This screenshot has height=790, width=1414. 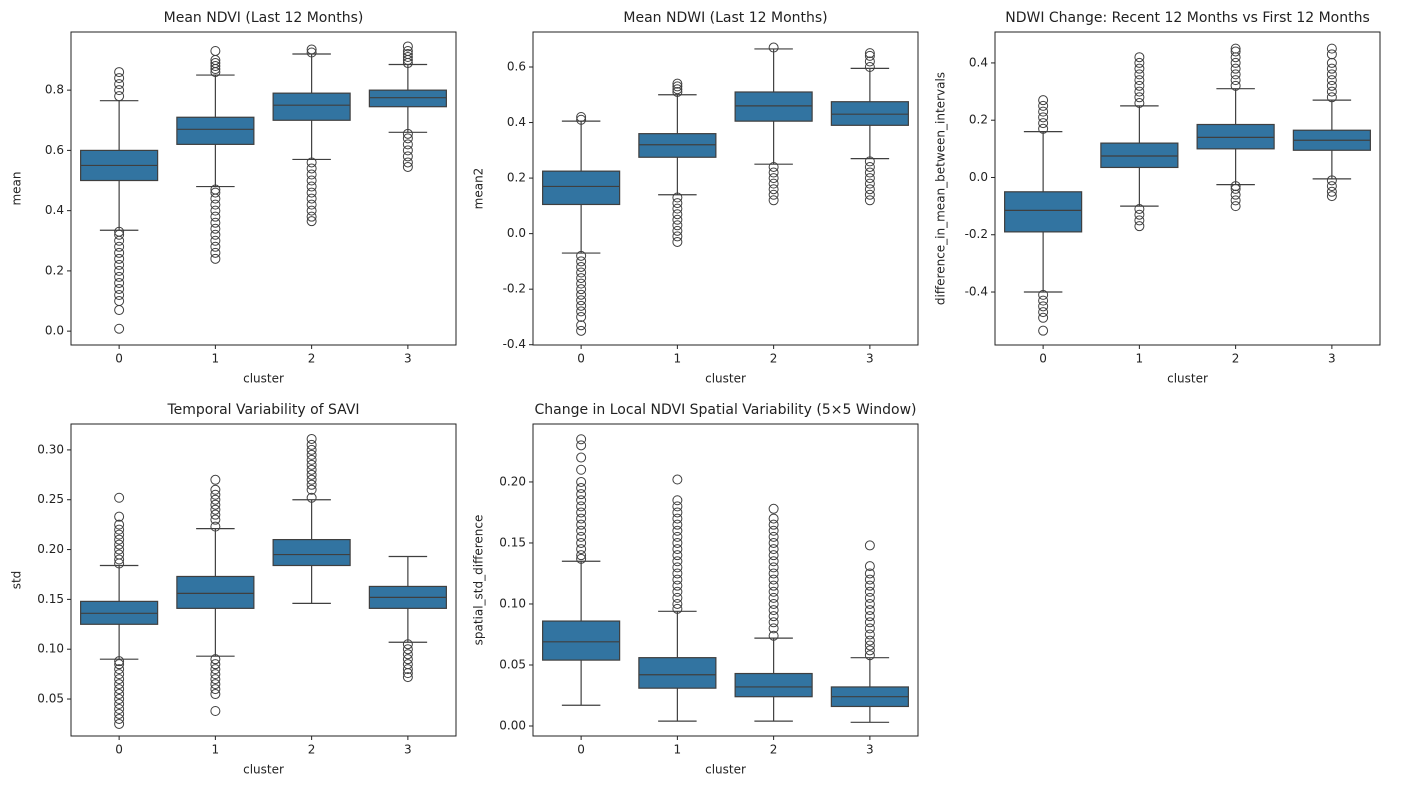 I want to click on y-axis-label: spatial_std_difference, so click(x=479, y=580).